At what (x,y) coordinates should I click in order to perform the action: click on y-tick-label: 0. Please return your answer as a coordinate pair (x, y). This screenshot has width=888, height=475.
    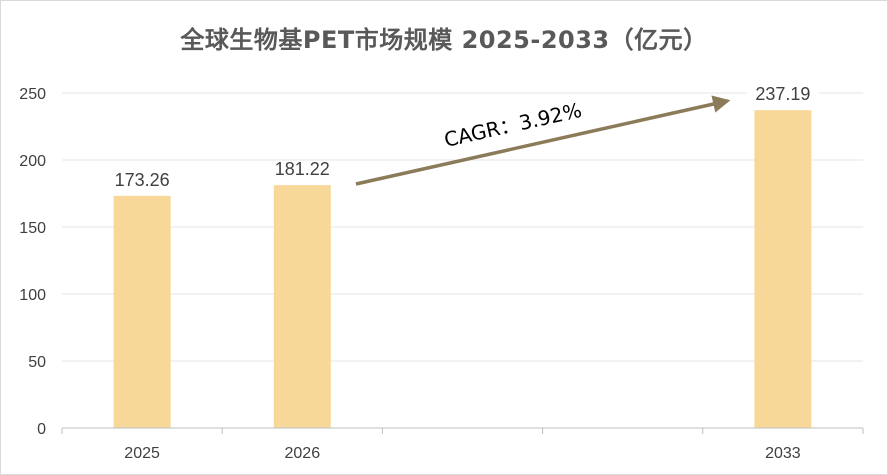
    Looking at the image, I should click on (41, 429).